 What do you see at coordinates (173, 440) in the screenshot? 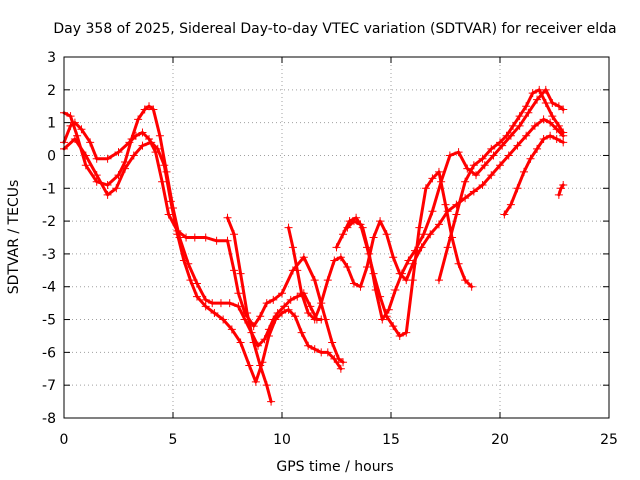
I see `x-tick-label: 5` at bounding box center [173, 440].